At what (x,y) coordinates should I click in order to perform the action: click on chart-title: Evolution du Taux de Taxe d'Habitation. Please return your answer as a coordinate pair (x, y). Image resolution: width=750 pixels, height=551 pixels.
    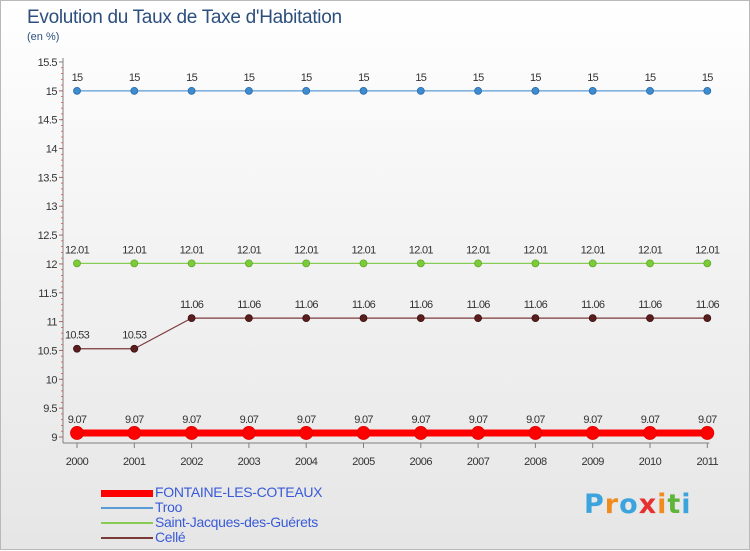
    Looking at the image, I should click on (184, 17).